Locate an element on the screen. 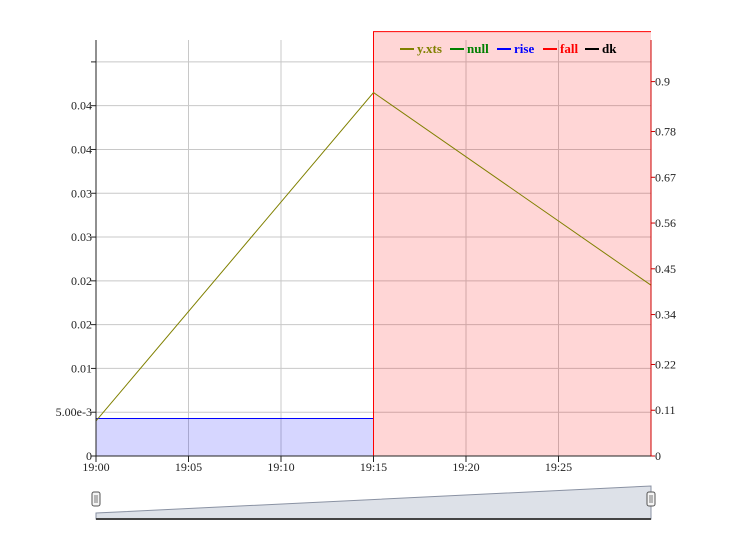 This screenshot has height=560, width=752. legend-label-dk: dk is located at coordinates (609, 48).